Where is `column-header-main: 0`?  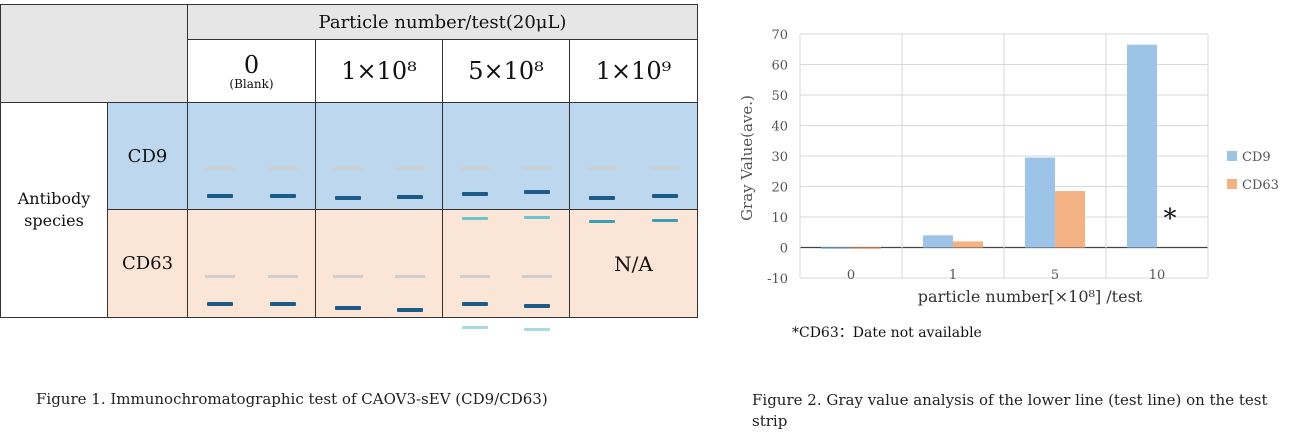
column-header-main: 0 is located at coordinates (251, 65).